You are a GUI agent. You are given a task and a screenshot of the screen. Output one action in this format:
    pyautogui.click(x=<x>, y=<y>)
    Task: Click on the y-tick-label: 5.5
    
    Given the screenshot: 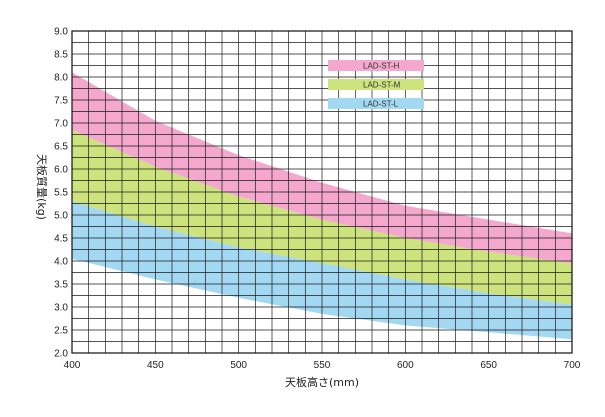 What is the action you would take?
    pyautogui.click(x=61, y=193)
    